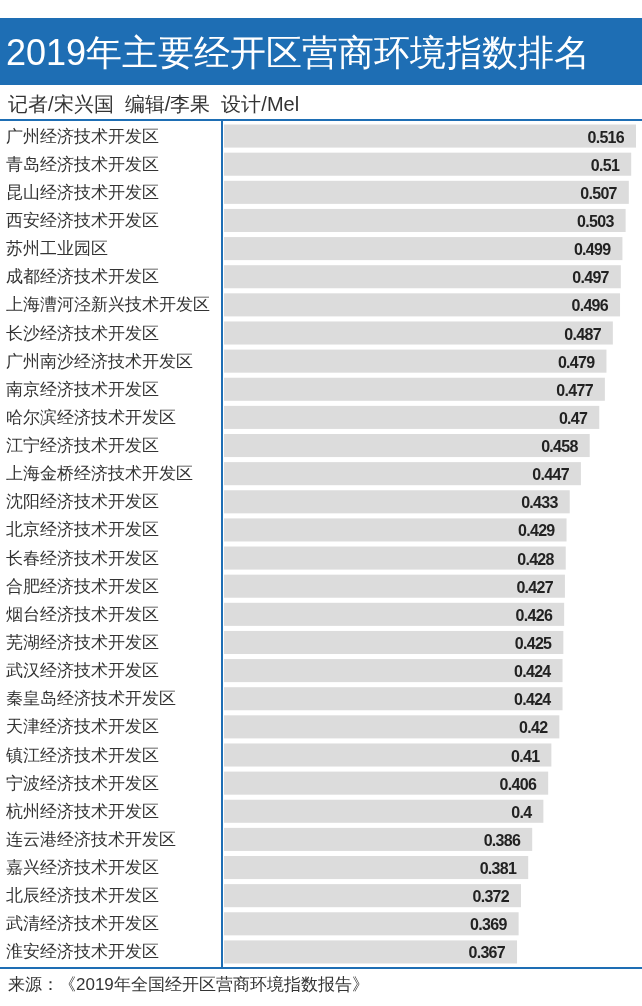  What do you see at coordinates (533, 728) in the screenshot?
I see `value-label: 0.42` at bounding box center [533, 728].